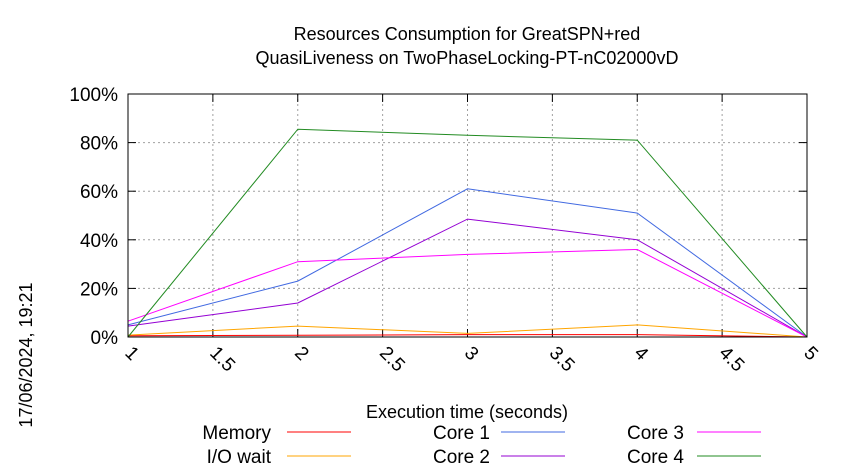  I want to click on x-tick-label: 1, so click(131, 354).